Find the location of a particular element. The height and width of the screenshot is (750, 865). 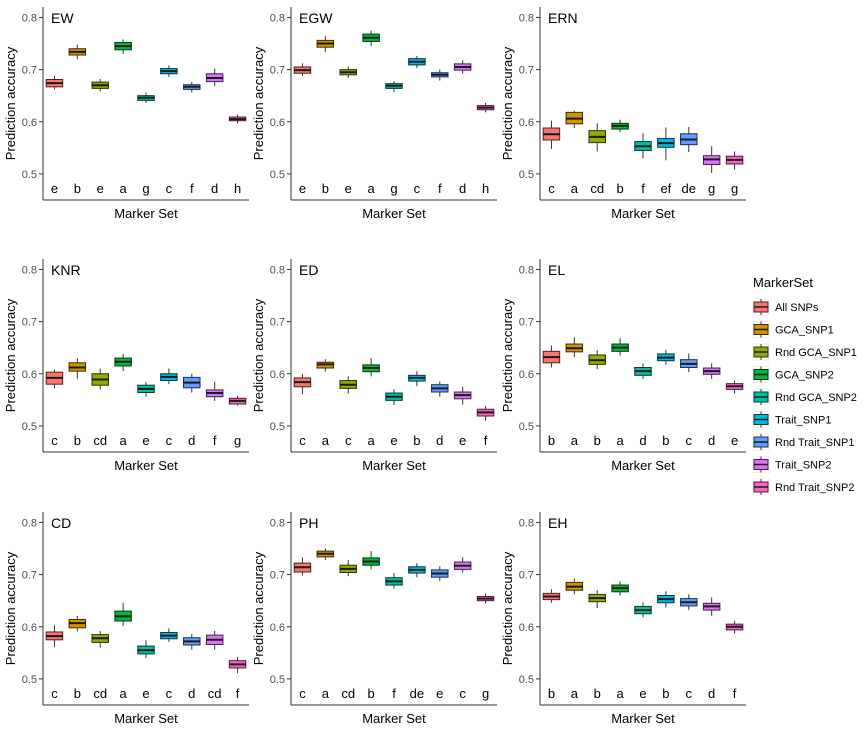

legend-label: Trait_SNP2 is located at coordinates (803, 466).